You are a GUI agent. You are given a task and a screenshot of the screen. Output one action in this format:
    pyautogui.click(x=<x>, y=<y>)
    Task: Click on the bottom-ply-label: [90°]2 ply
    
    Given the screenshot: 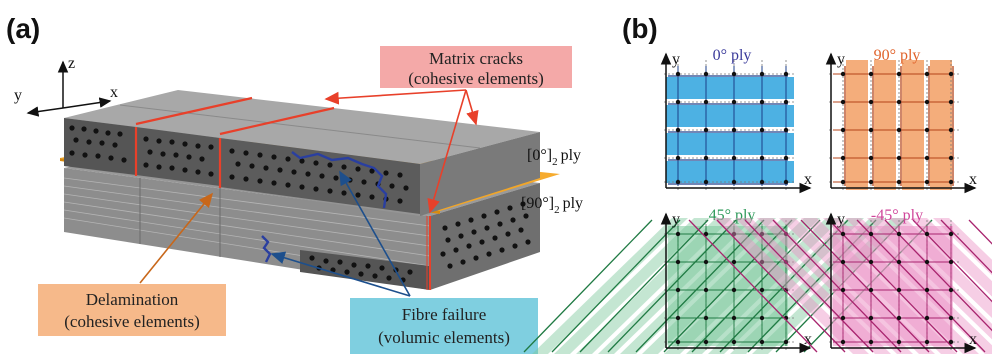 What is the action you would take?
    pyautogui.click(x=552, y=205)
    